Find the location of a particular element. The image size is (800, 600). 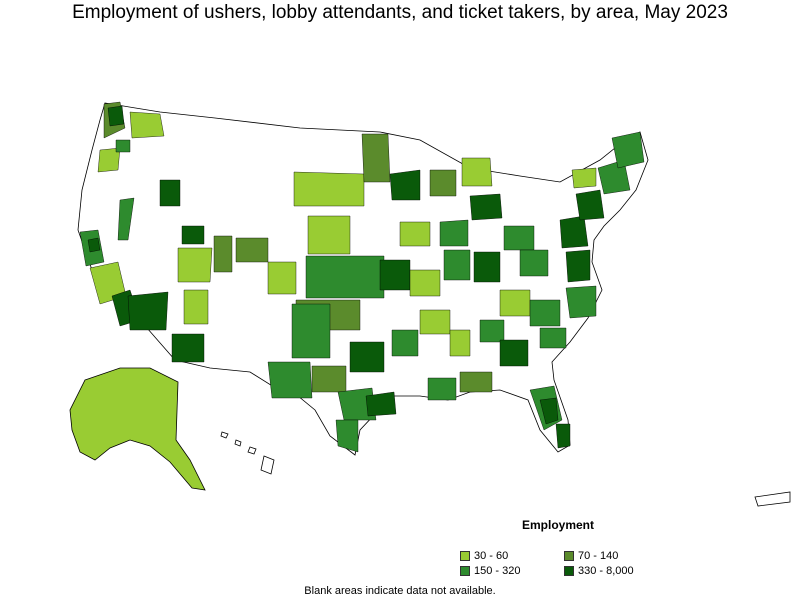

legend-item-330-8000: 330 - 8,000 is located at coordinates (614, 571).